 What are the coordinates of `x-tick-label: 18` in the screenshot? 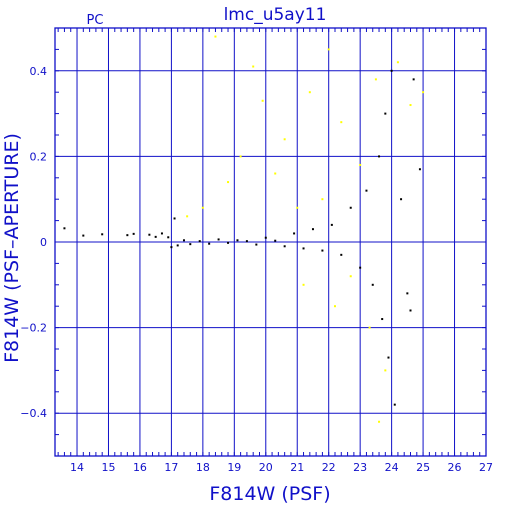 It's located at (203, 467).